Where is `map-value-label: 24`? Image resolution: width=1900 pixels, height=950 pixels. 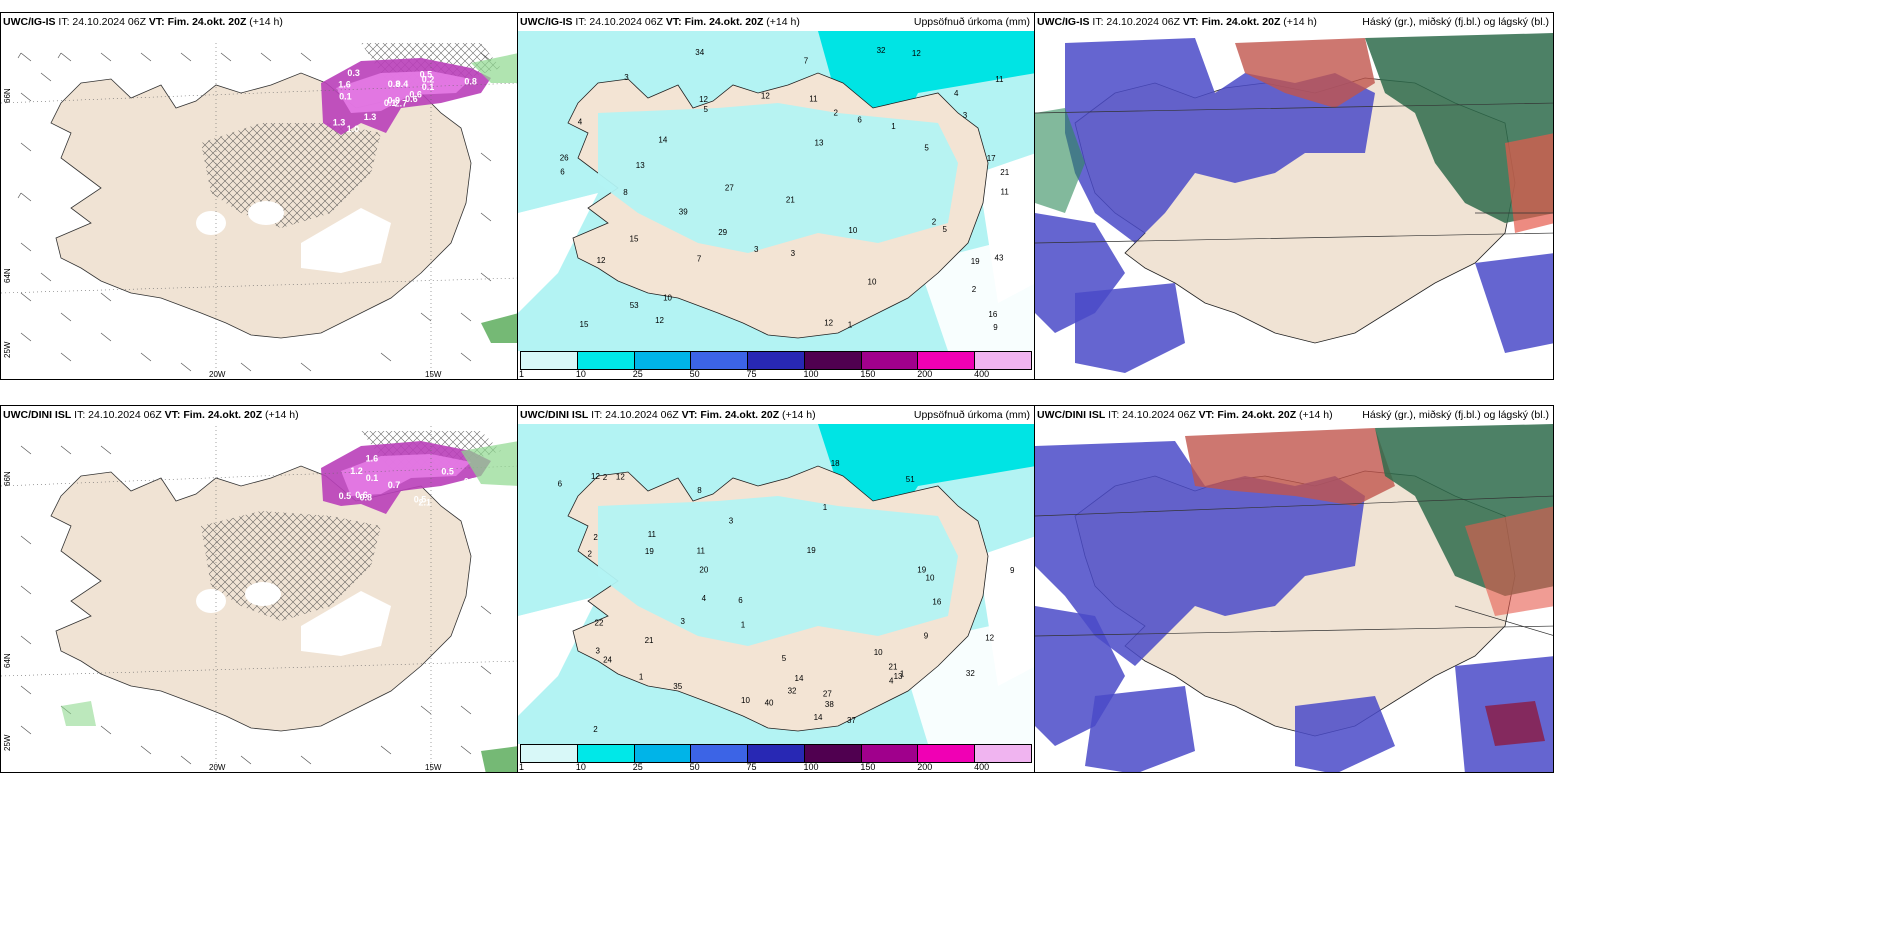 map-value-label: 24 is located at coordinates (607, 659).